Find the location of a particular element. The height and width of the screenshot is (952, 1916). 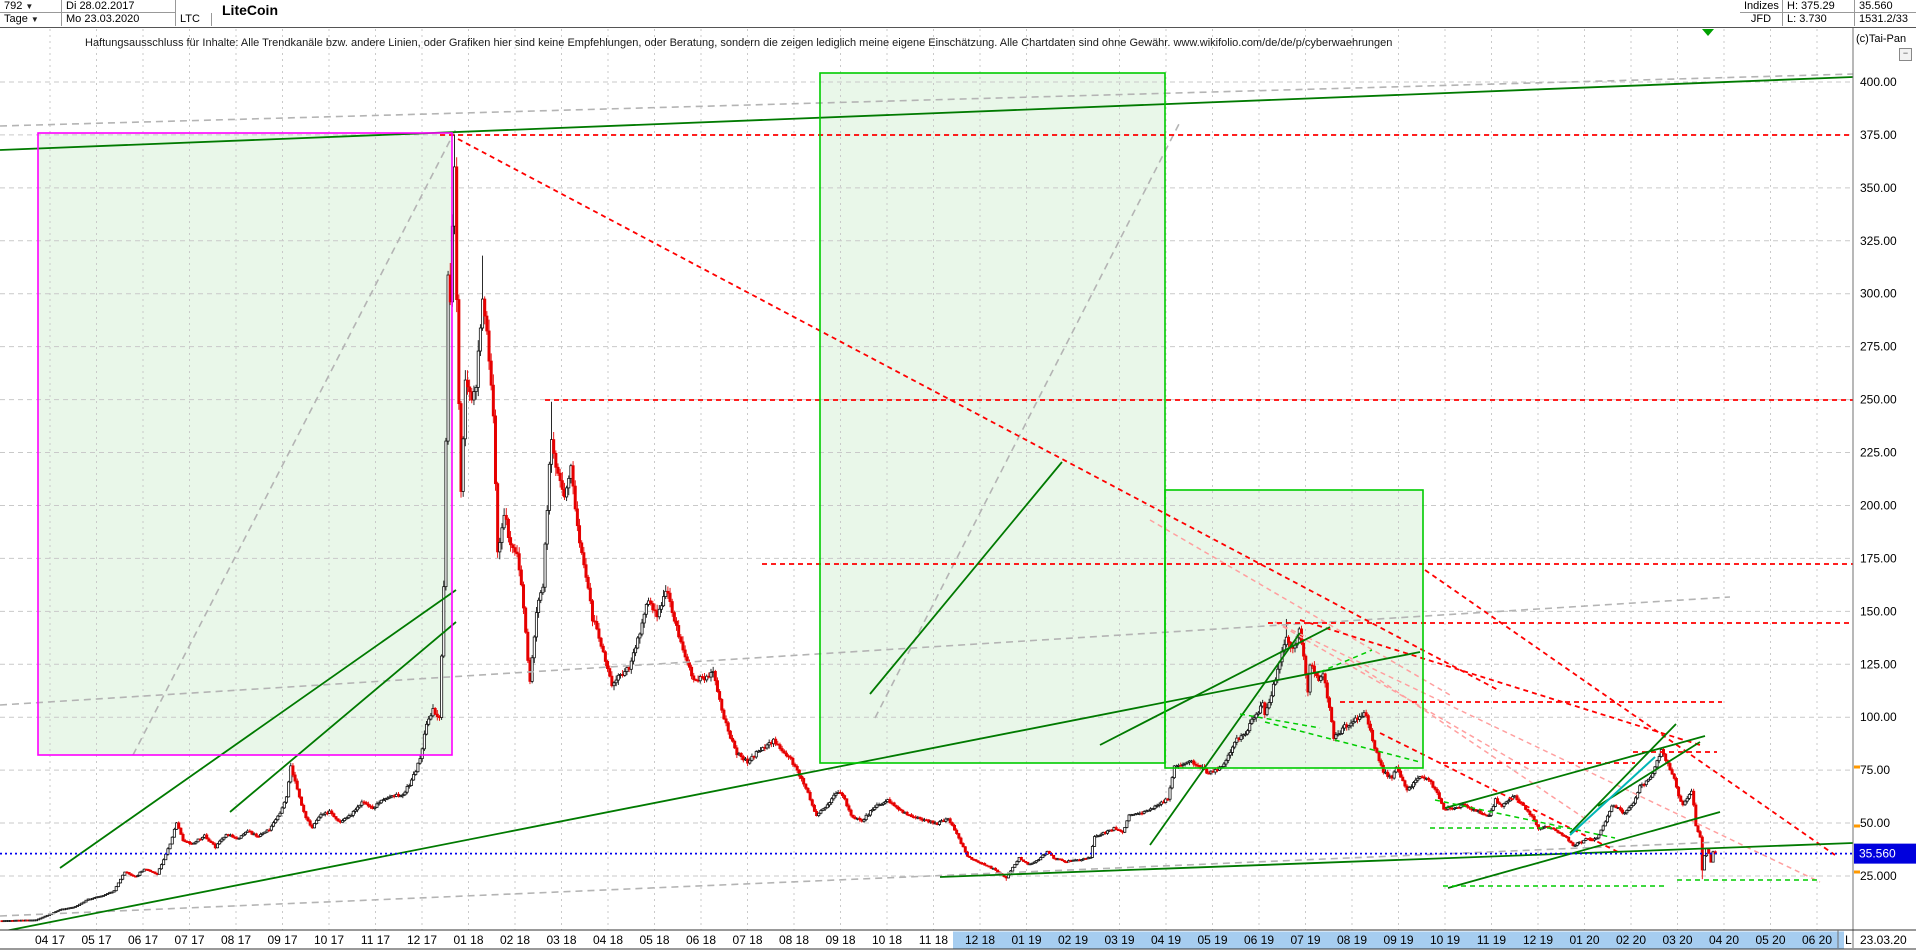

x-tick-label: 07 18 is located at coordinates (747, 940).